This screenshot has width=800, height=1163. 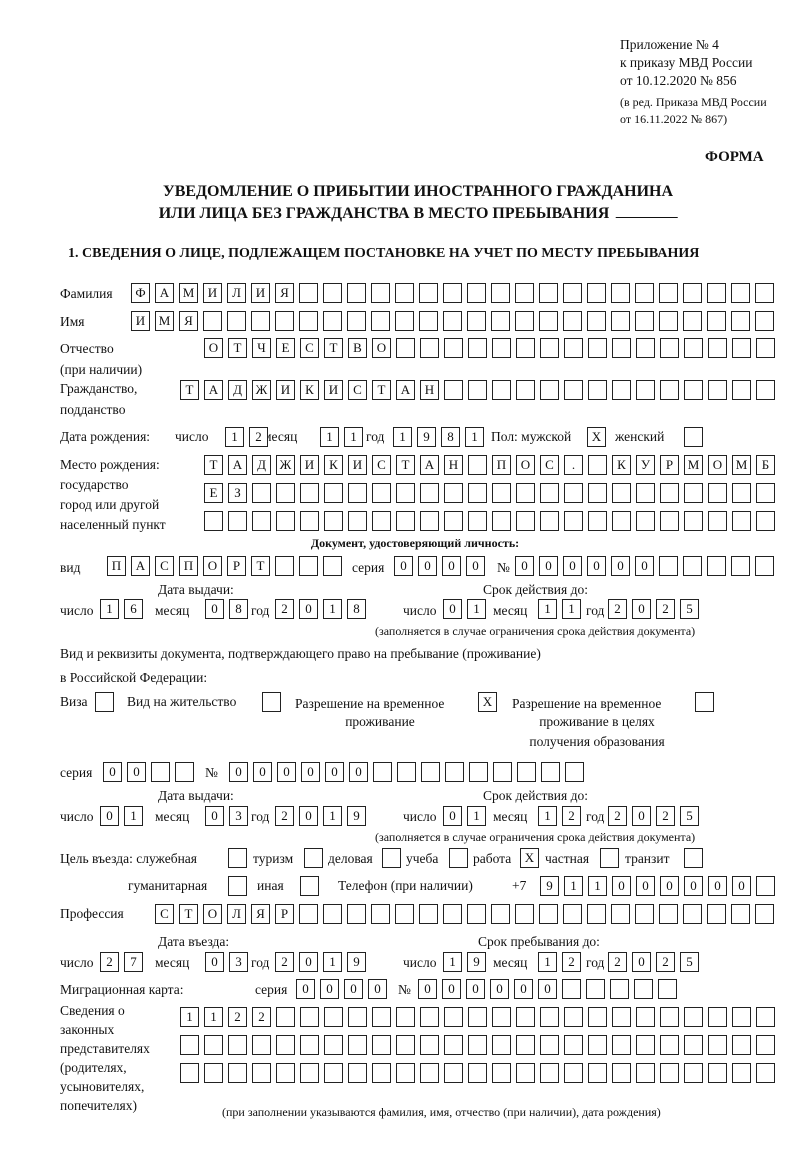 What do you see at coordinates (549, 886) in the screenshot?
I see `char-box-phone: 9` at bounding box center [549, 886].